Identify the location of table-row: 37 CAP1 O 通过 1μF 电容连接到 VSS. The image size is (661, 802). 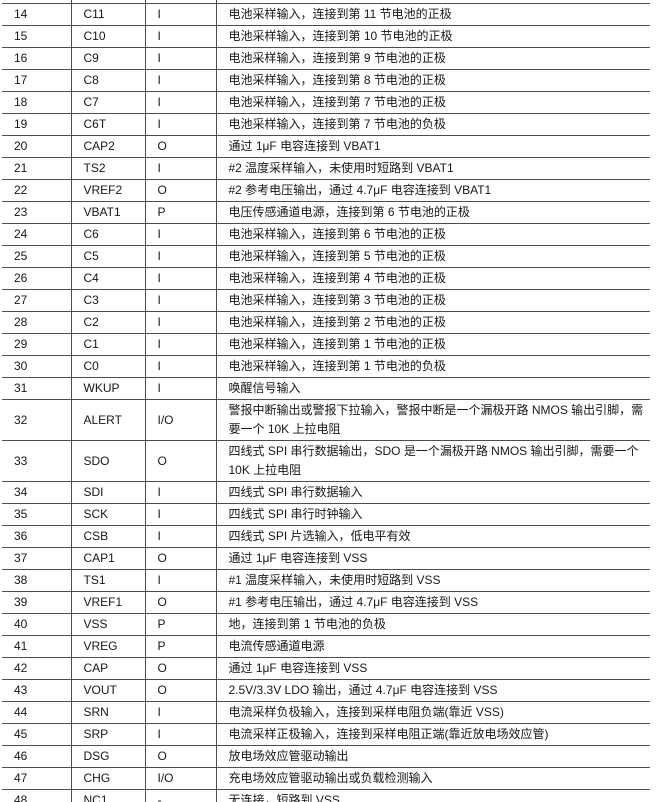
(326, 558).